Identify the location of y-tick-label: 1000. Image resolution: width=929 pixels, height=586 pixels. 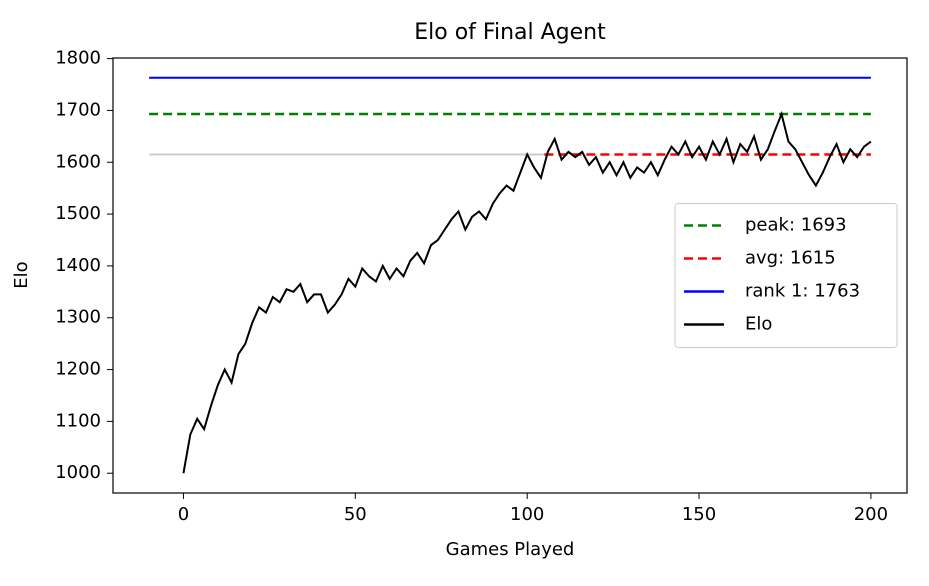
(78, 472).